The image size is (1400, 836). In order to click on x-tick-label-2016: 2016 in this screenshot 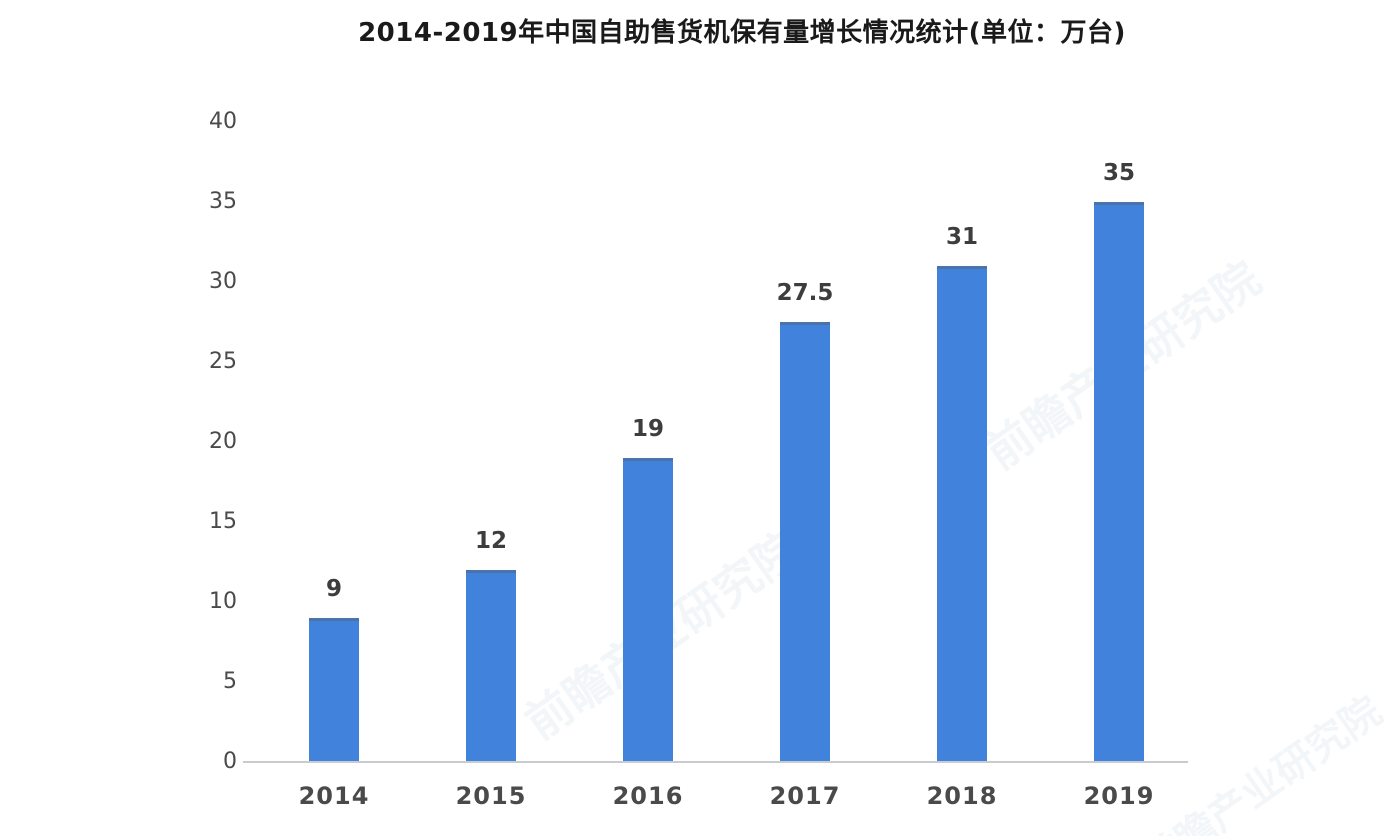, I will do `click(648, 796)`.